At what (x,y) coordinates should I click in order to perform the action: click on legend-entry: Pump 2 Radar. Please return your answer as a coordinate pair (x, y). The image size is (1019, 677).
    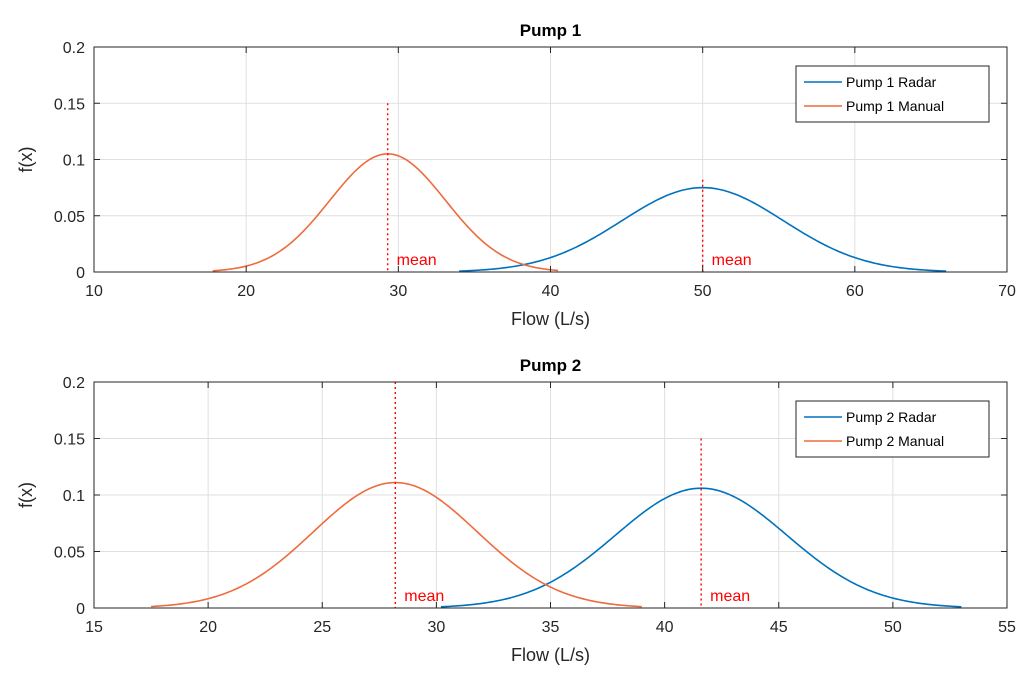
    Looking at the image, I should click on (891, 417).